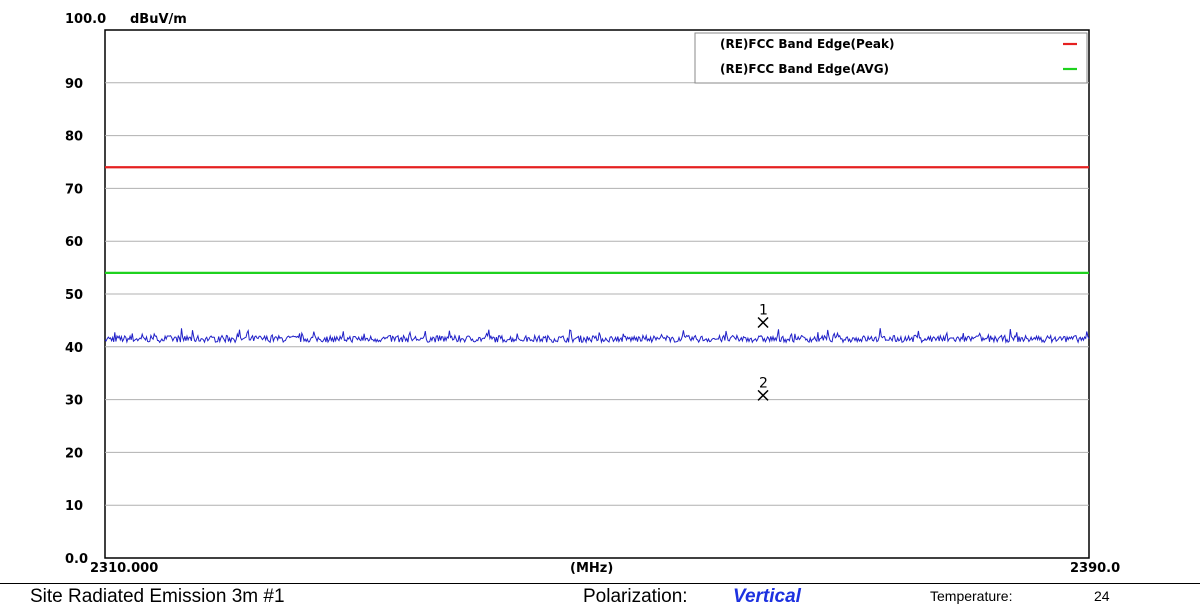  I want to click on legend-box, so click(891, 58).